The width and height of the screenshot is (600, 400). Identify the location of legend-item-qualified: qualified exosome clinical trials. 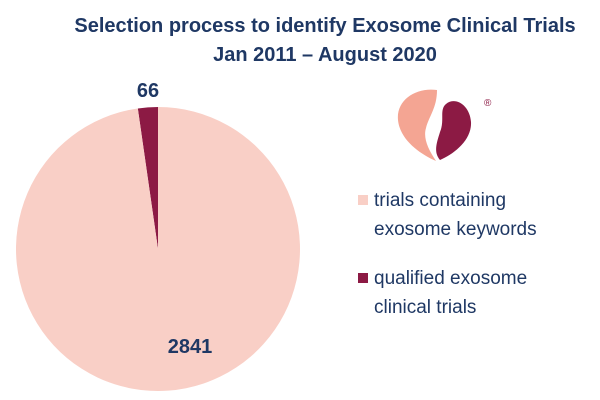
(478, 293).